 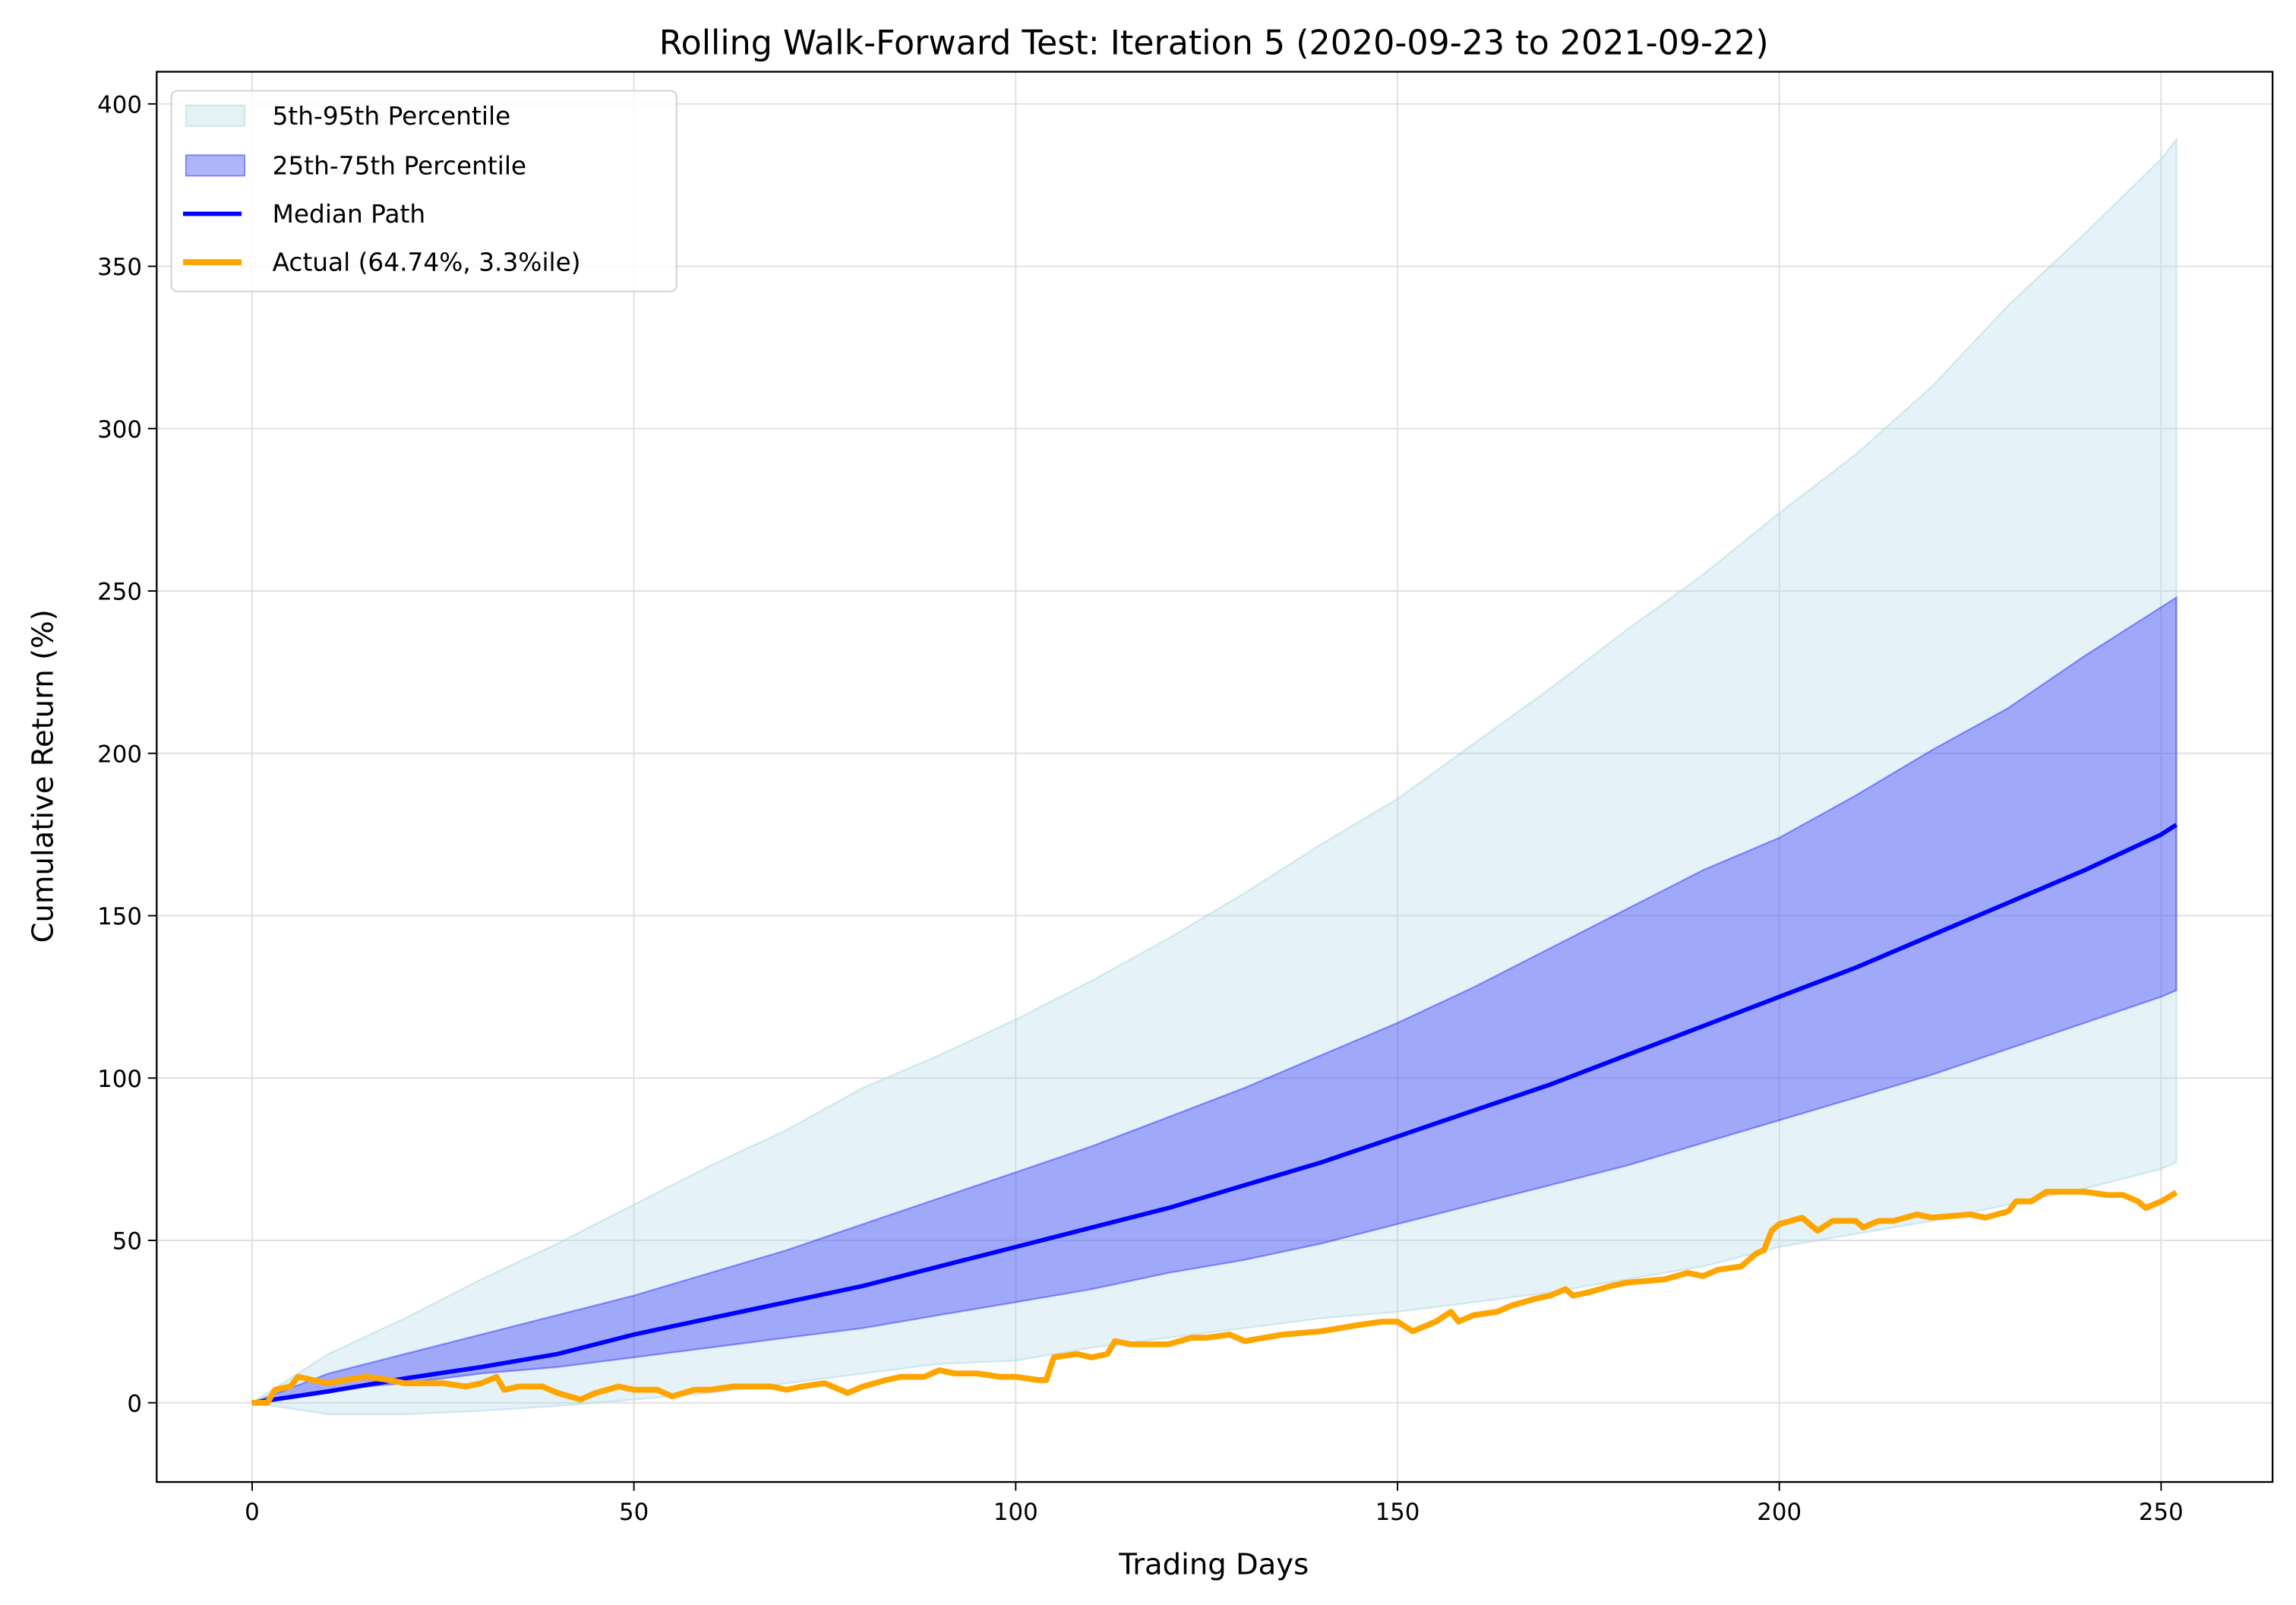 I want to click on y-tick-label: 350, so click(x=119, y=267).